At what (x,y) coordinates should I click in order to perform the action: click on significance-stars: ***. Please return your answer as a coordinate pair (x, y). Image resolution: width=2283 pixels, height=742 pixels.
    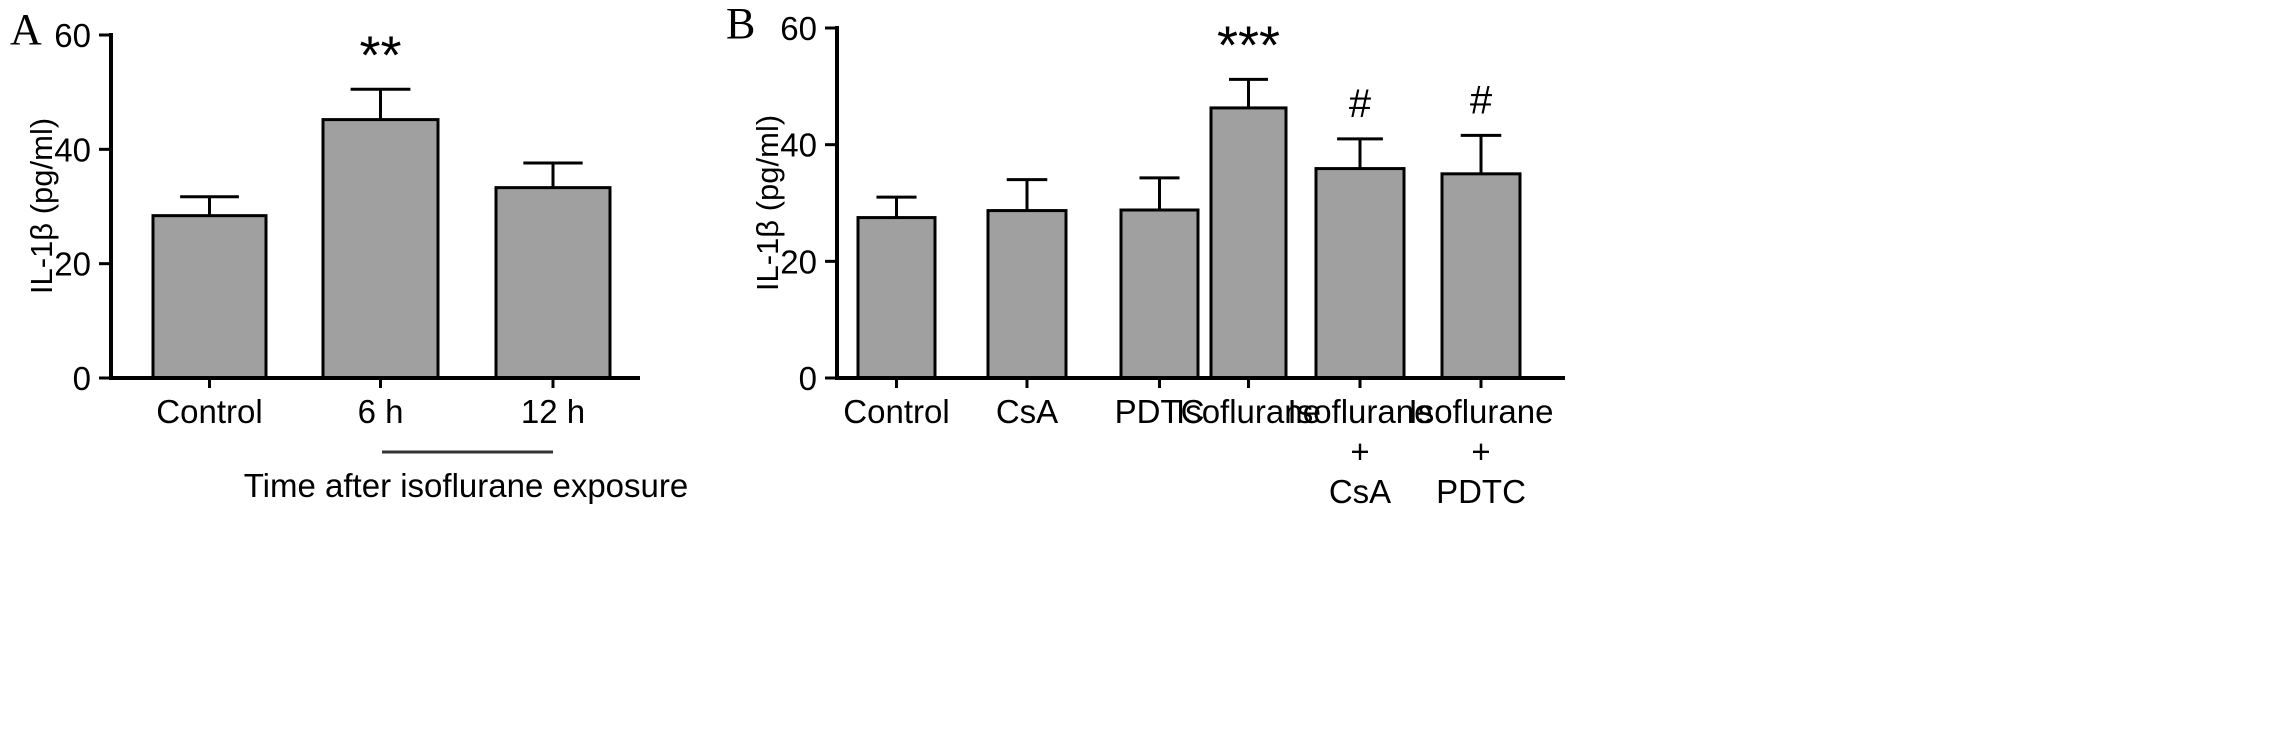
    Looking at the image, I should click on (1248, 45).